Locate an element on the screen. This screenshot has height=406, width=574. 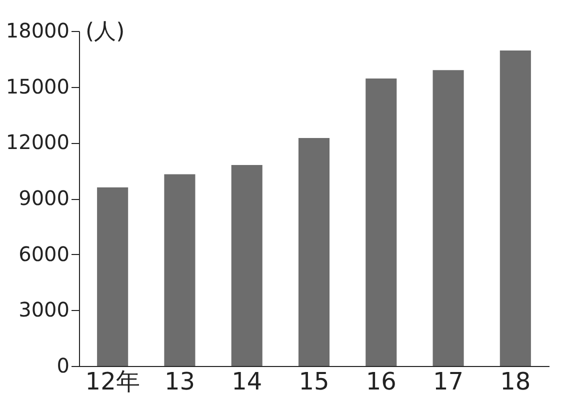
y-tick-label: 6000 is located at coordinates (44, 254).